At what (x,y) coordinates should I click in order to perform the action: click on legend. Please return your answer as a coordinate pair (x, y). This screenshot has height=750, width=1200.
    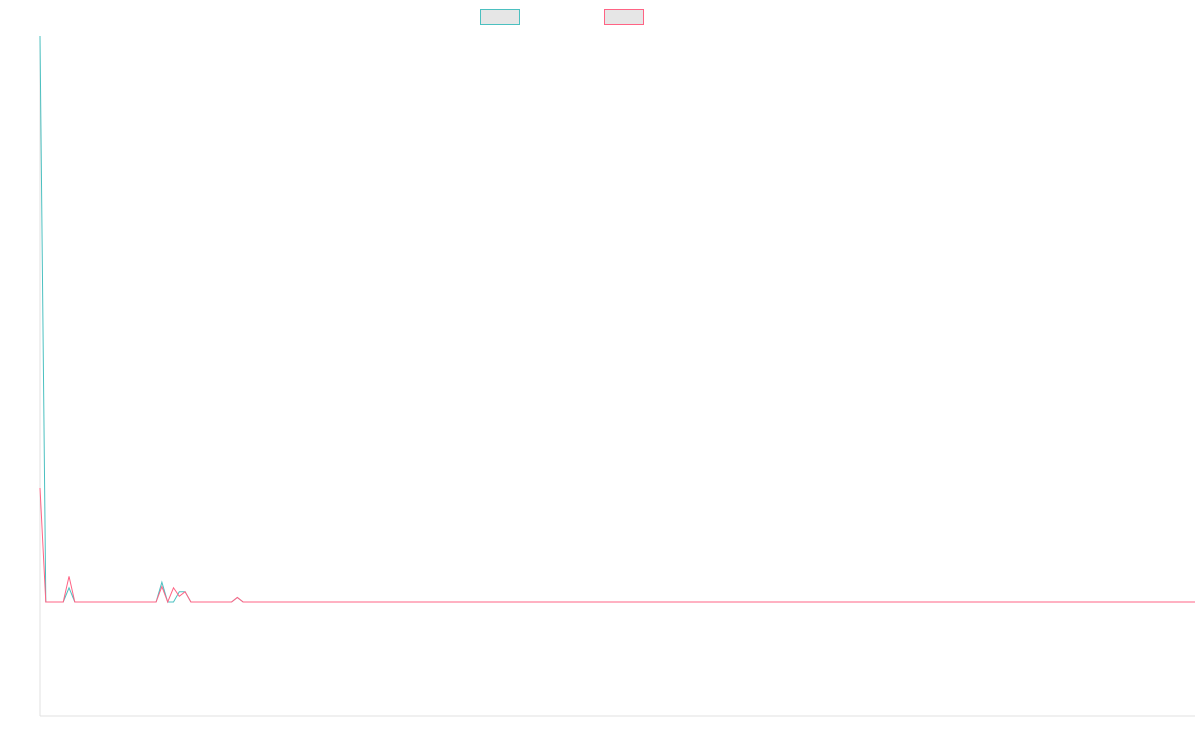
    Looking at the image, I should click on (600, 18).